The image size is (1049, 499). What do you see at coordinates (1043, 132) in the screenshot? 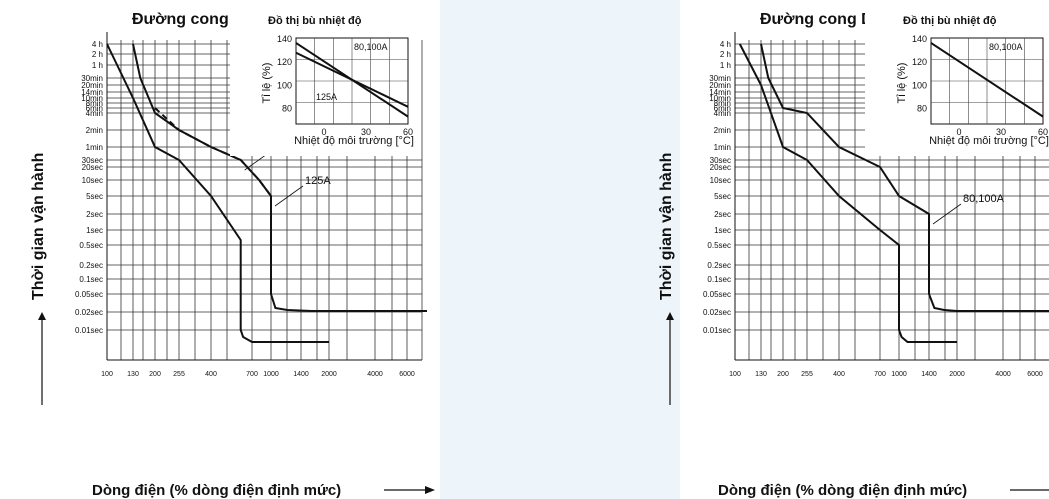
I see `inset-x-tick: 60` at bounding box center [1043, 132].